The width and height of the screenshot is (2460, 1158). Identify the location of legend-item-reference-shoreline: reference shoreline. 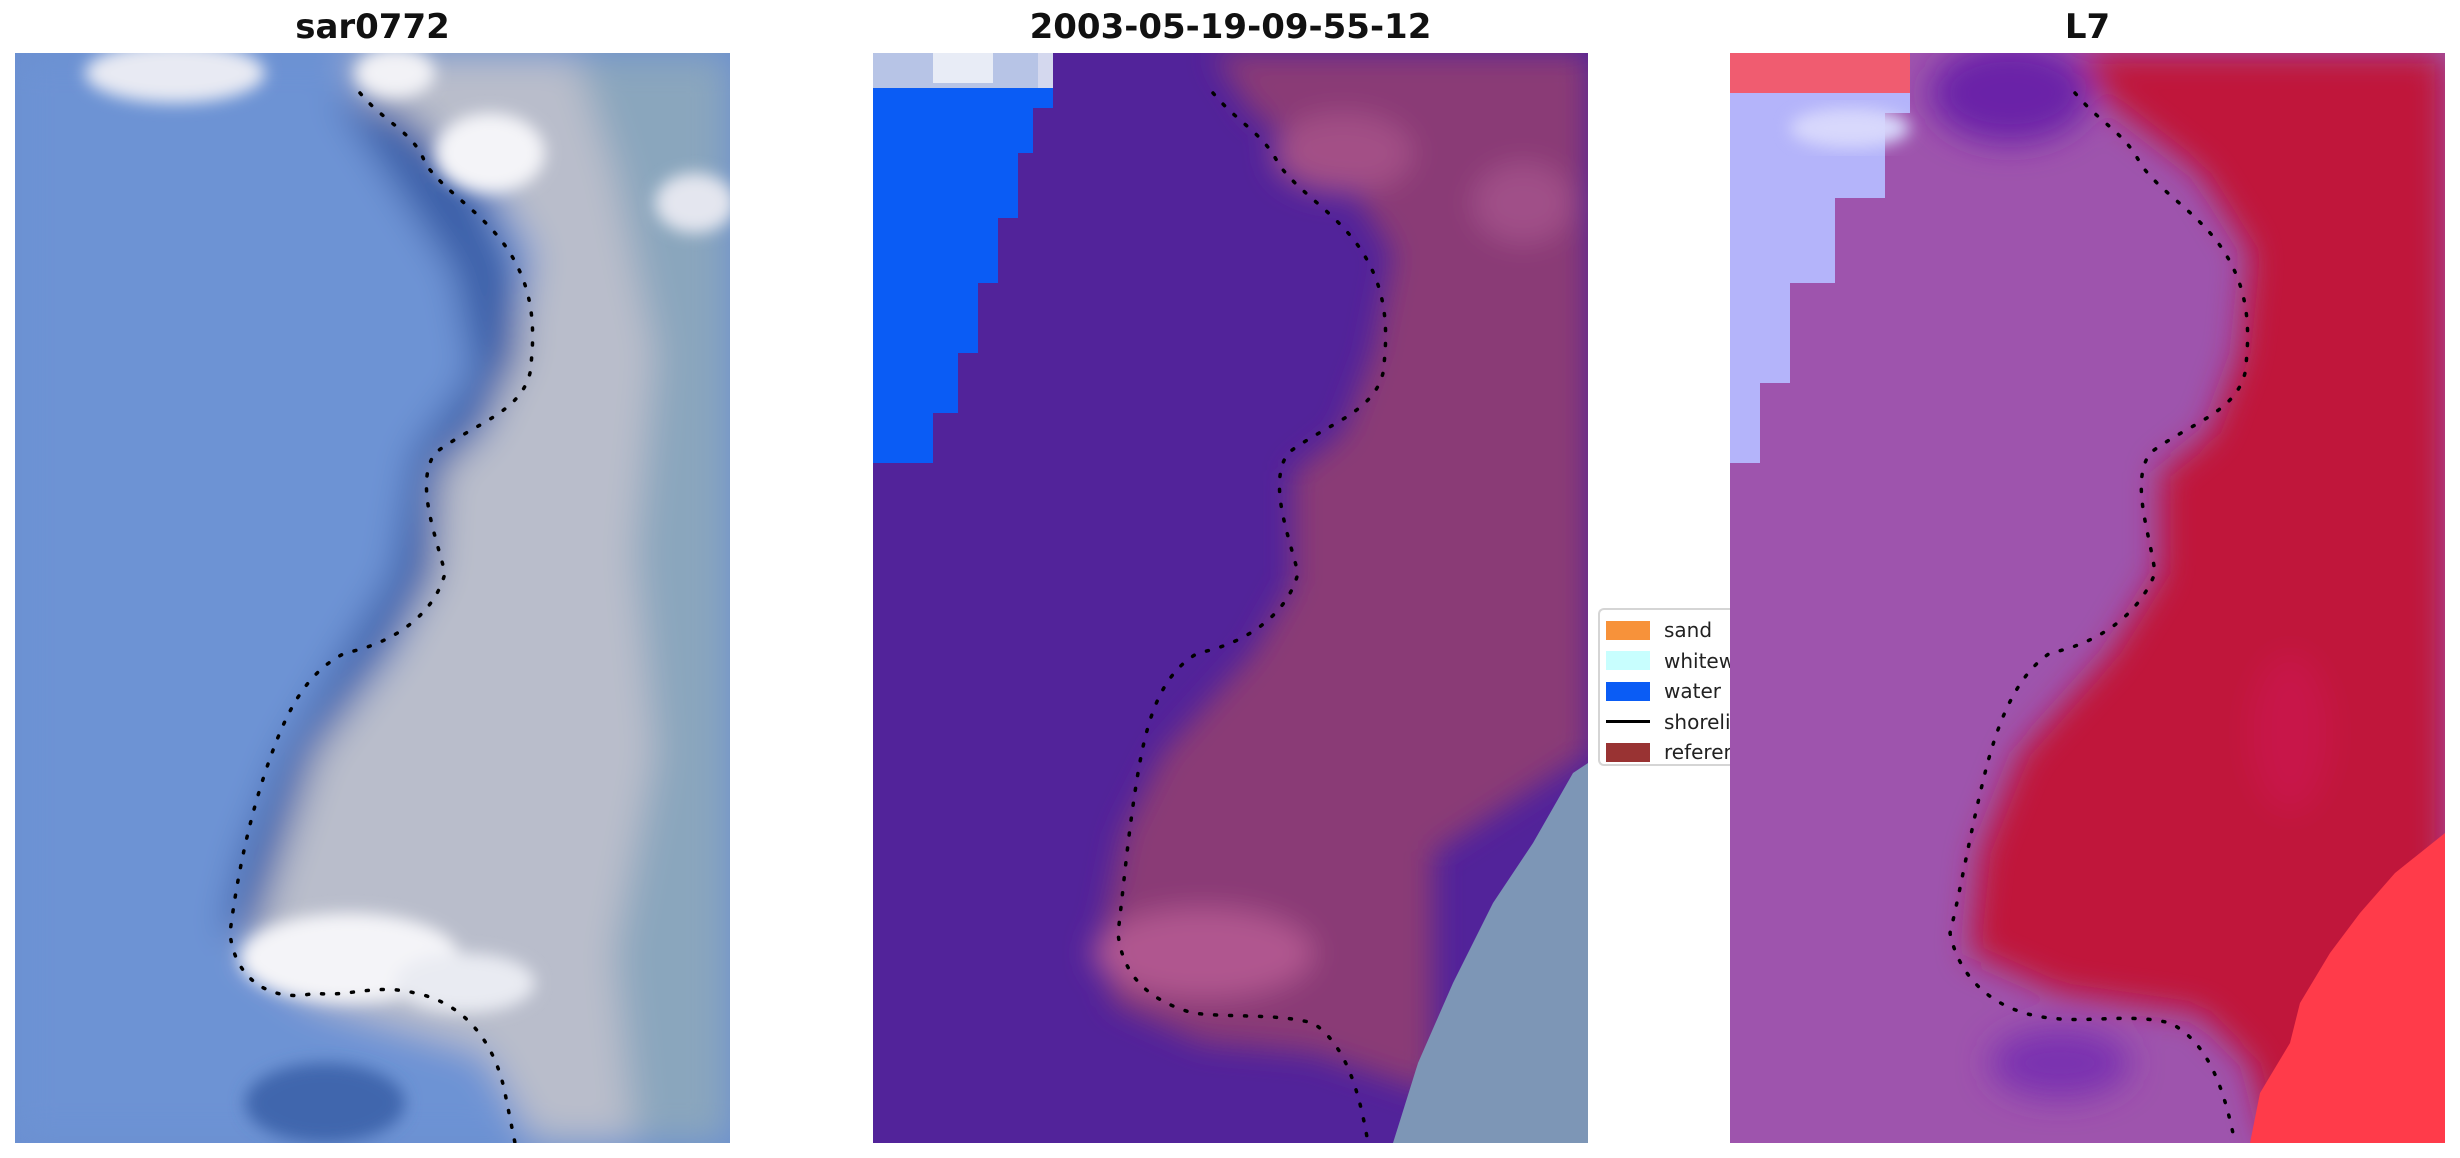
(1668, 751).